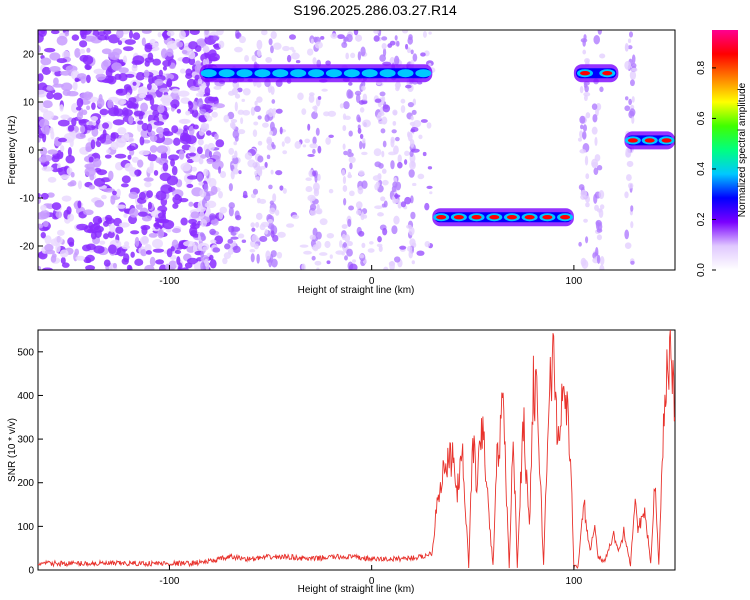 The width and height of the screenshot is (750, 600). Describe the element at coordinates (742, 149) in the screenshot. I see `colorbar-label: Normalized spectral amplitude` at that location.